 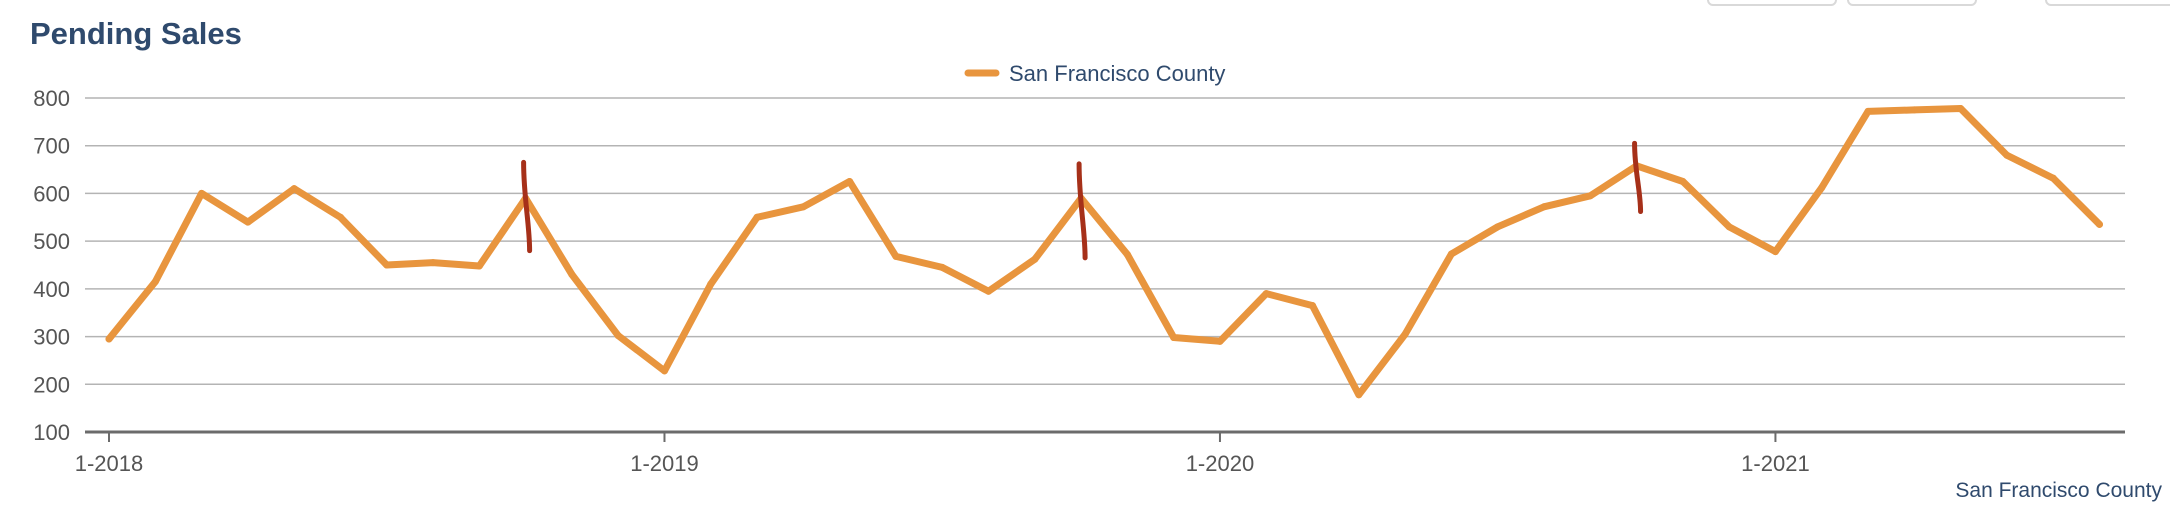 I want to click on y-tick-label: 100, so click(x=51, y=432).